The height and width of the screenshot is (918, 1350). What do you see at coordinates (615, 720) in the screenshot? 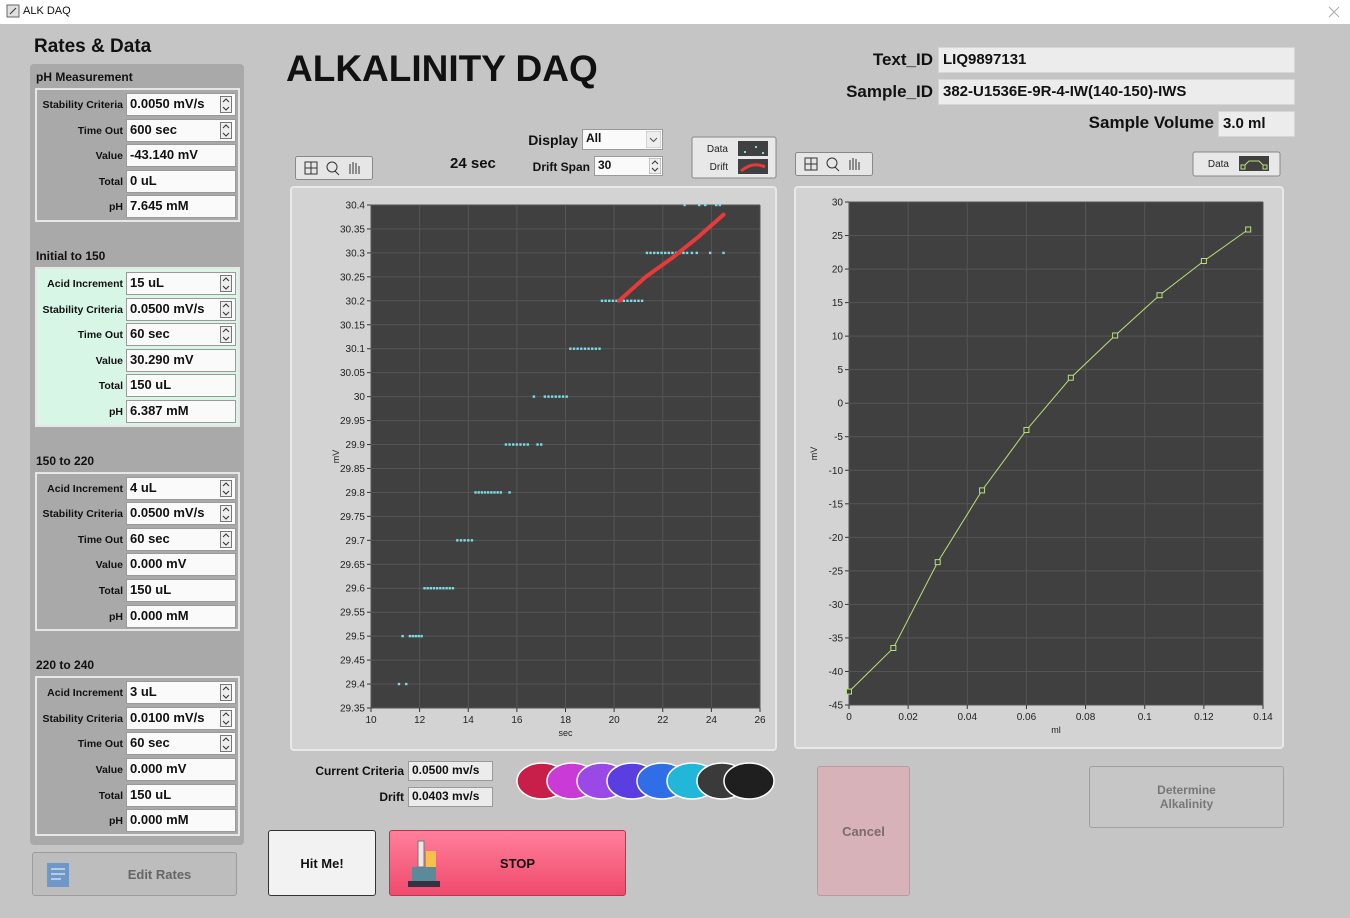
I see `x-tick-label: 20` at bounding box center [615, 720].